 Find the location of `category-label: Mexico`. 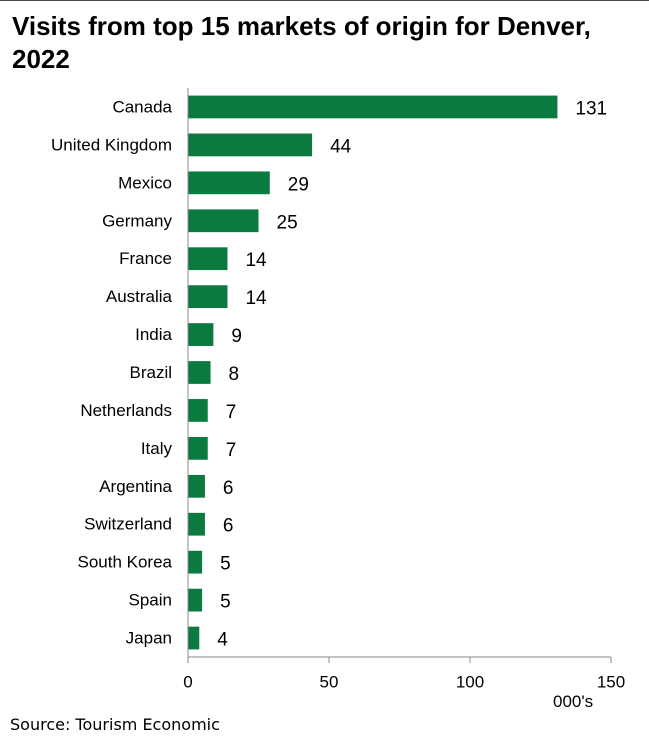

category-label: Mexico is located at coordinates (145, 182).